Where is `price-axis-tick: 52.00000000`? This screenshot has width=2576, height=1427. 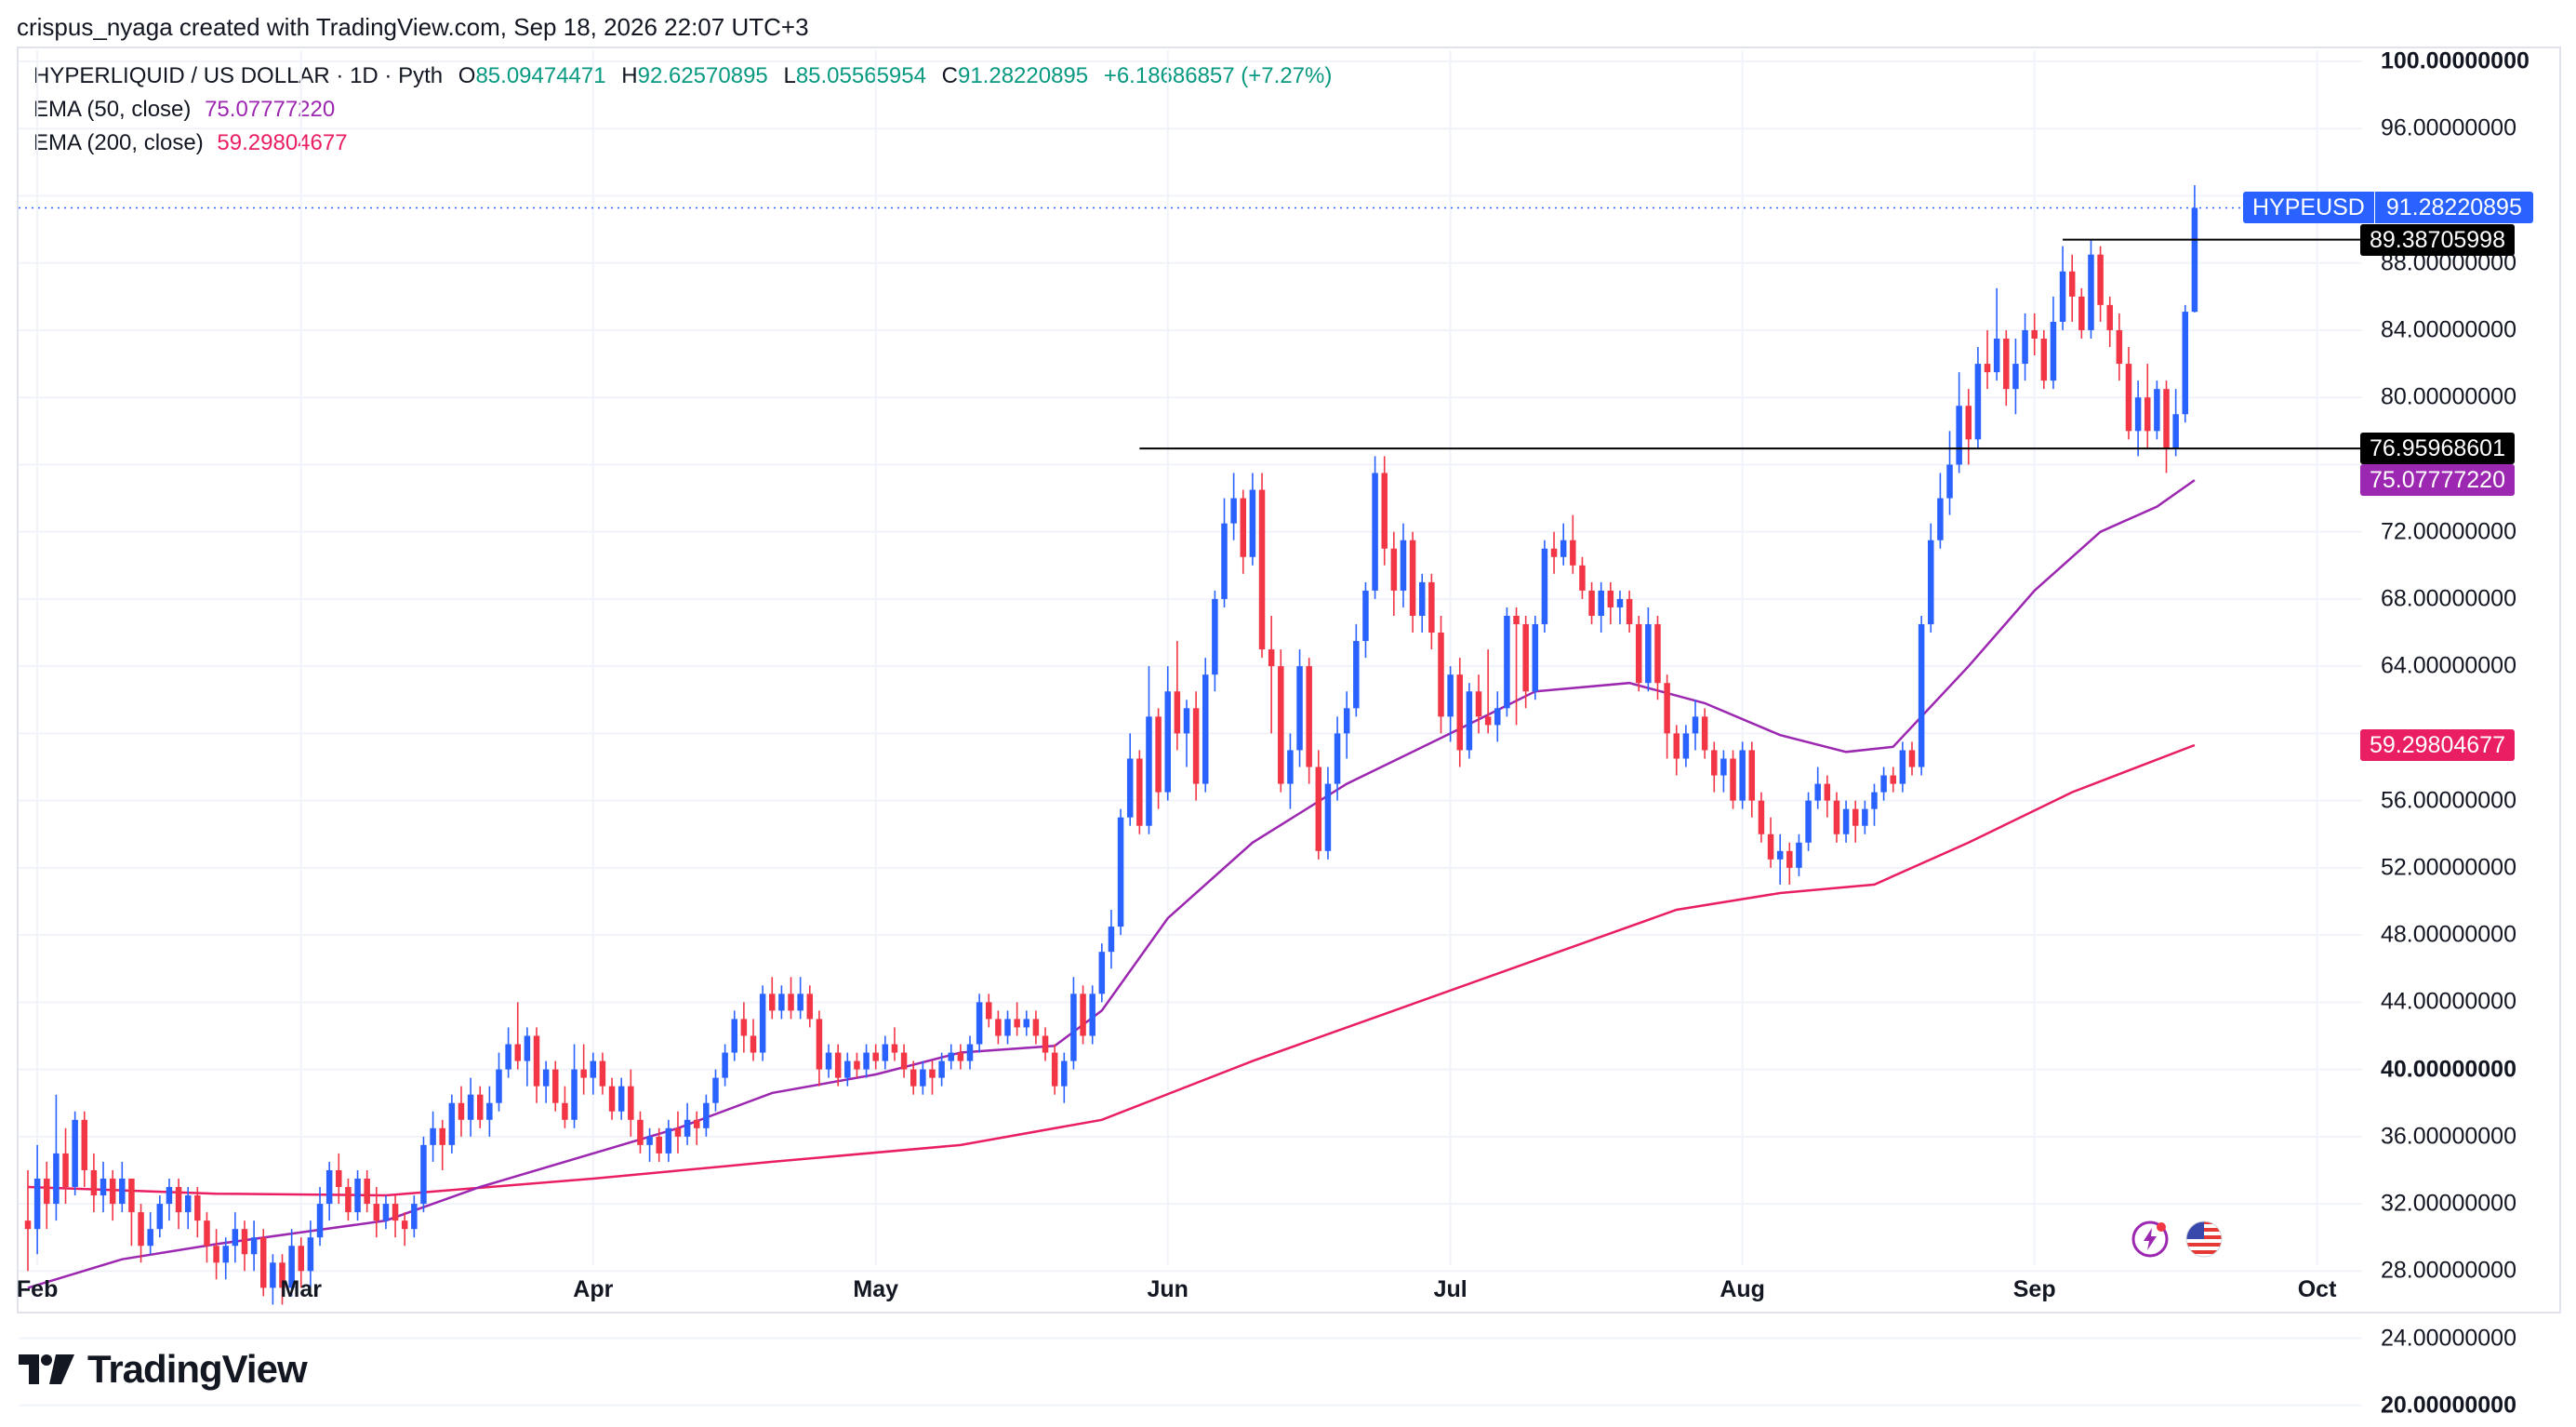
price-axis-tick: 52.00000000 is located at coordinates (2448, 867).